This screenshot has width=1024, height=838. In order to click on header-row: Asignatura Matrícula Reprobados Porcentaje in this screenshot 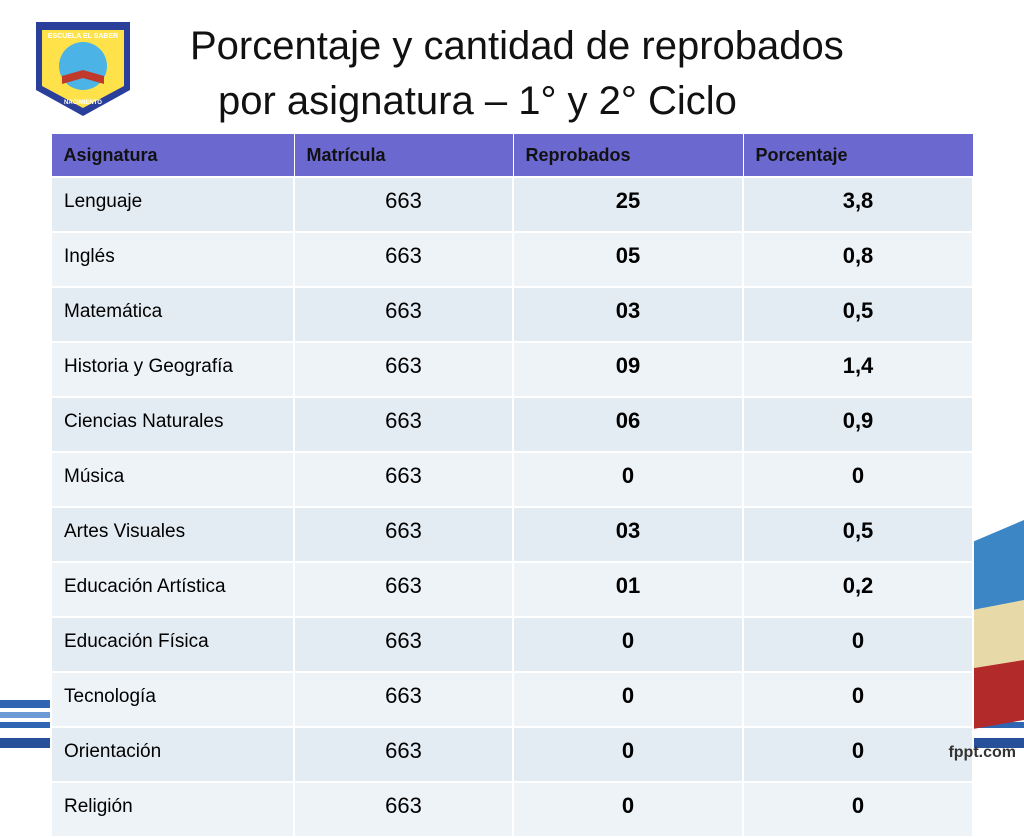, I will do `click(512, 155)`.